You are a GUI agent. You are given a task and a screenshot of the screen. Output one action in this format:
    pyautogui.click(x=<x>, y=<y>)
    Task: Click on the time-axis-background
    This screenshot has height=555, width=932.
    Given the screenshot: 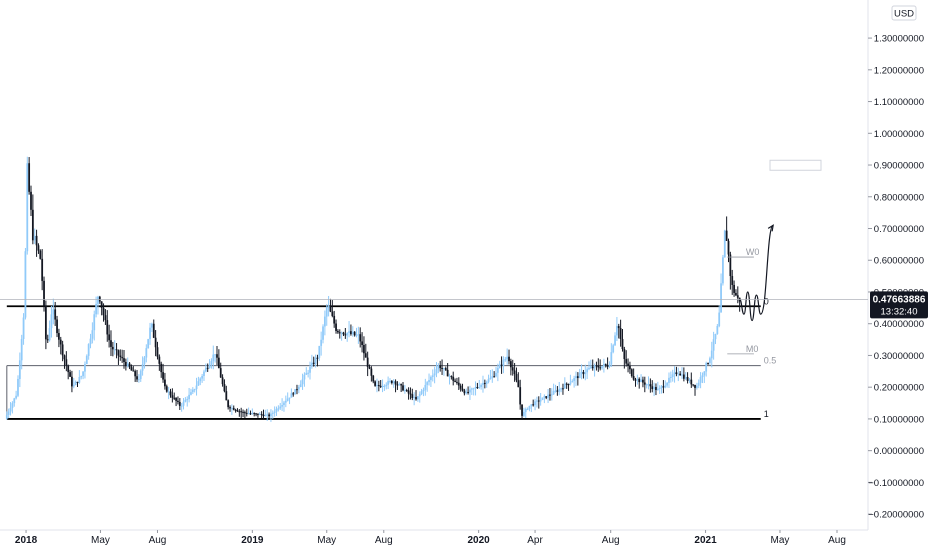 What is the action you would take?
    pyautogui.click(x=434, y=540)
    